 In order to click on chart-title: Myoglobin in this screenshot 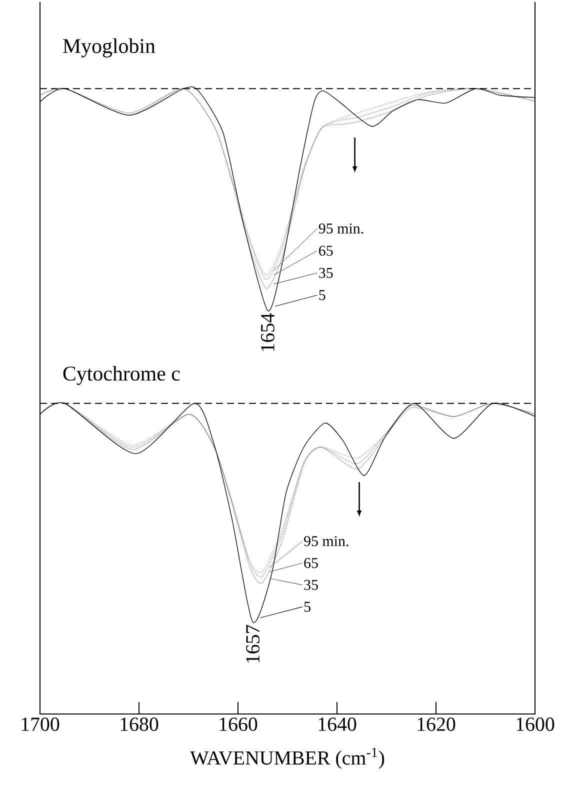, I will do `click(109, 48)`.